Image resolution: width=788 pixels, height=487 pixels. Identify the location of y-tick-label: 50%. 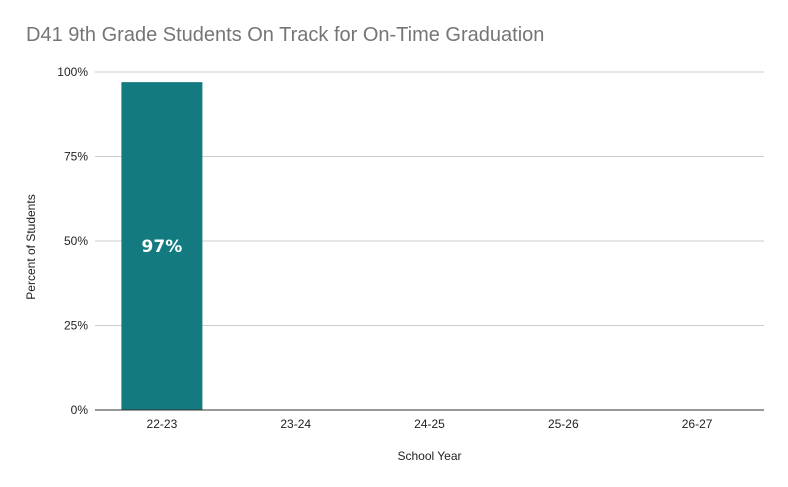
(76, 241).